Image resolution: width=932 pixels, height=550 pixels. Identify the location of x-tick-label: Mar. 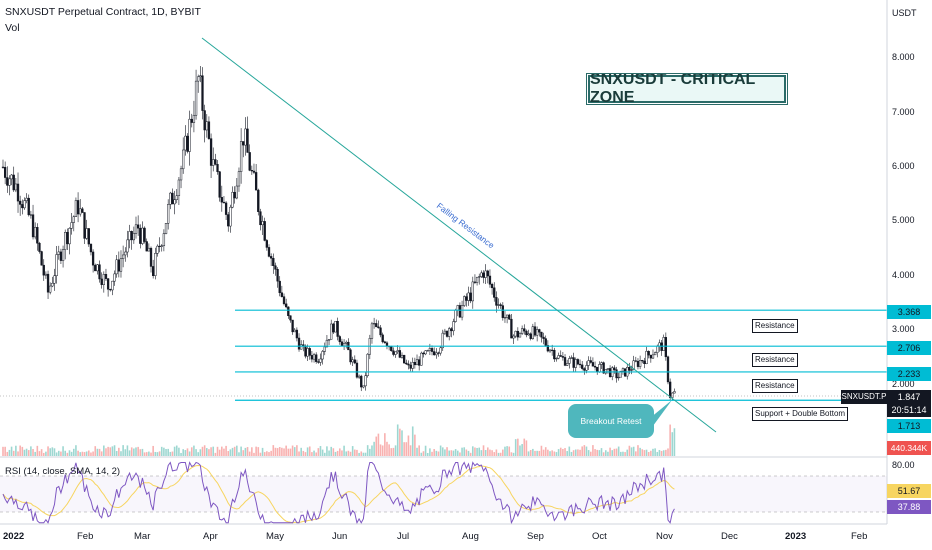
(142, 536).